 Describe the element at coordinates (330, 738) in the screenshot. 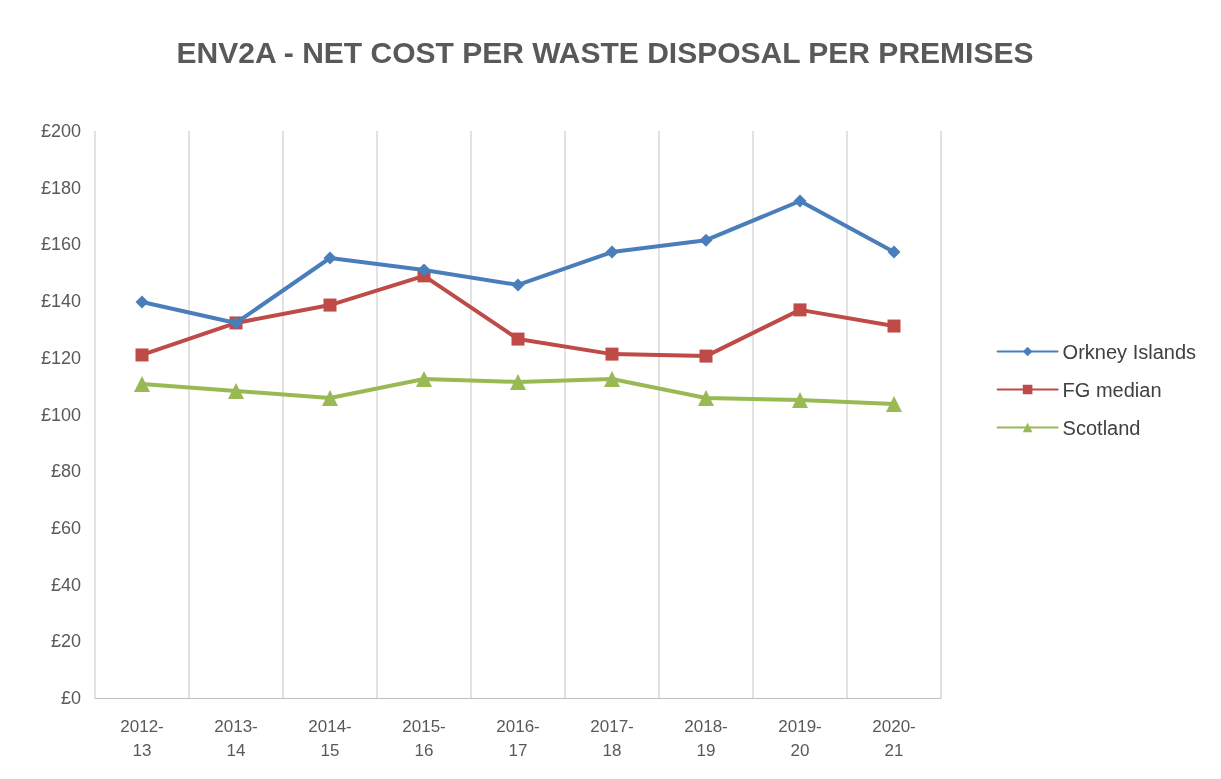

I see `x-tick-label: 2014-15` at that location.